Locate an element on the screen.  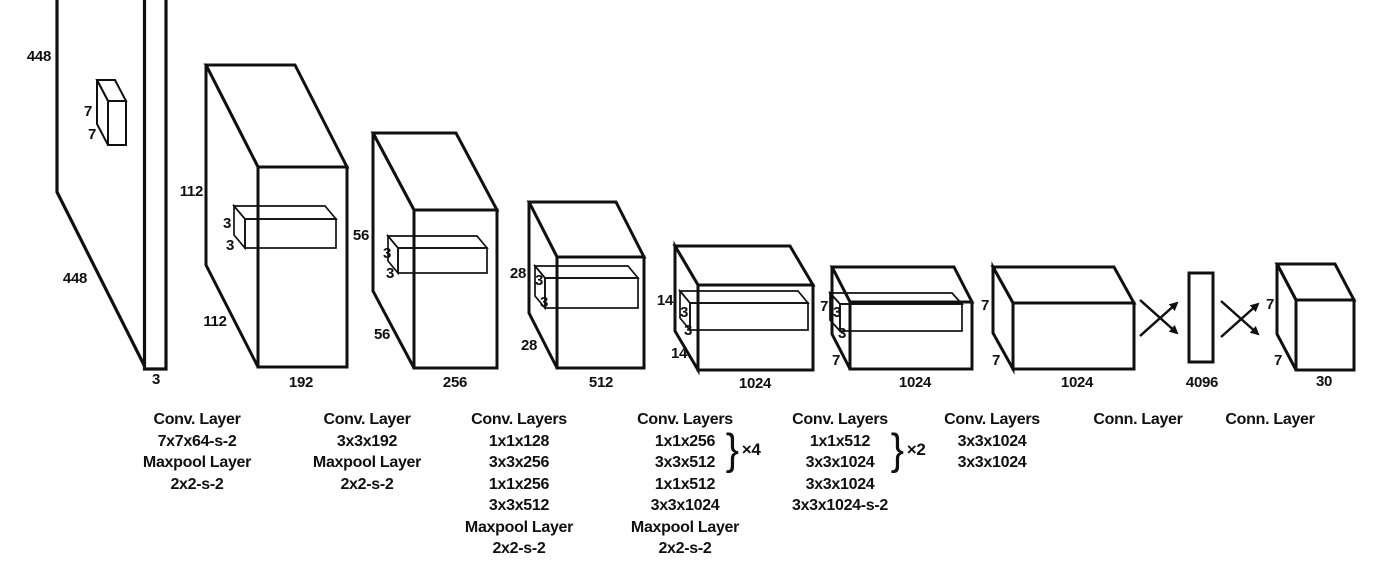
fc1-units-label: 4096 is located at coordinates (1202, 382).